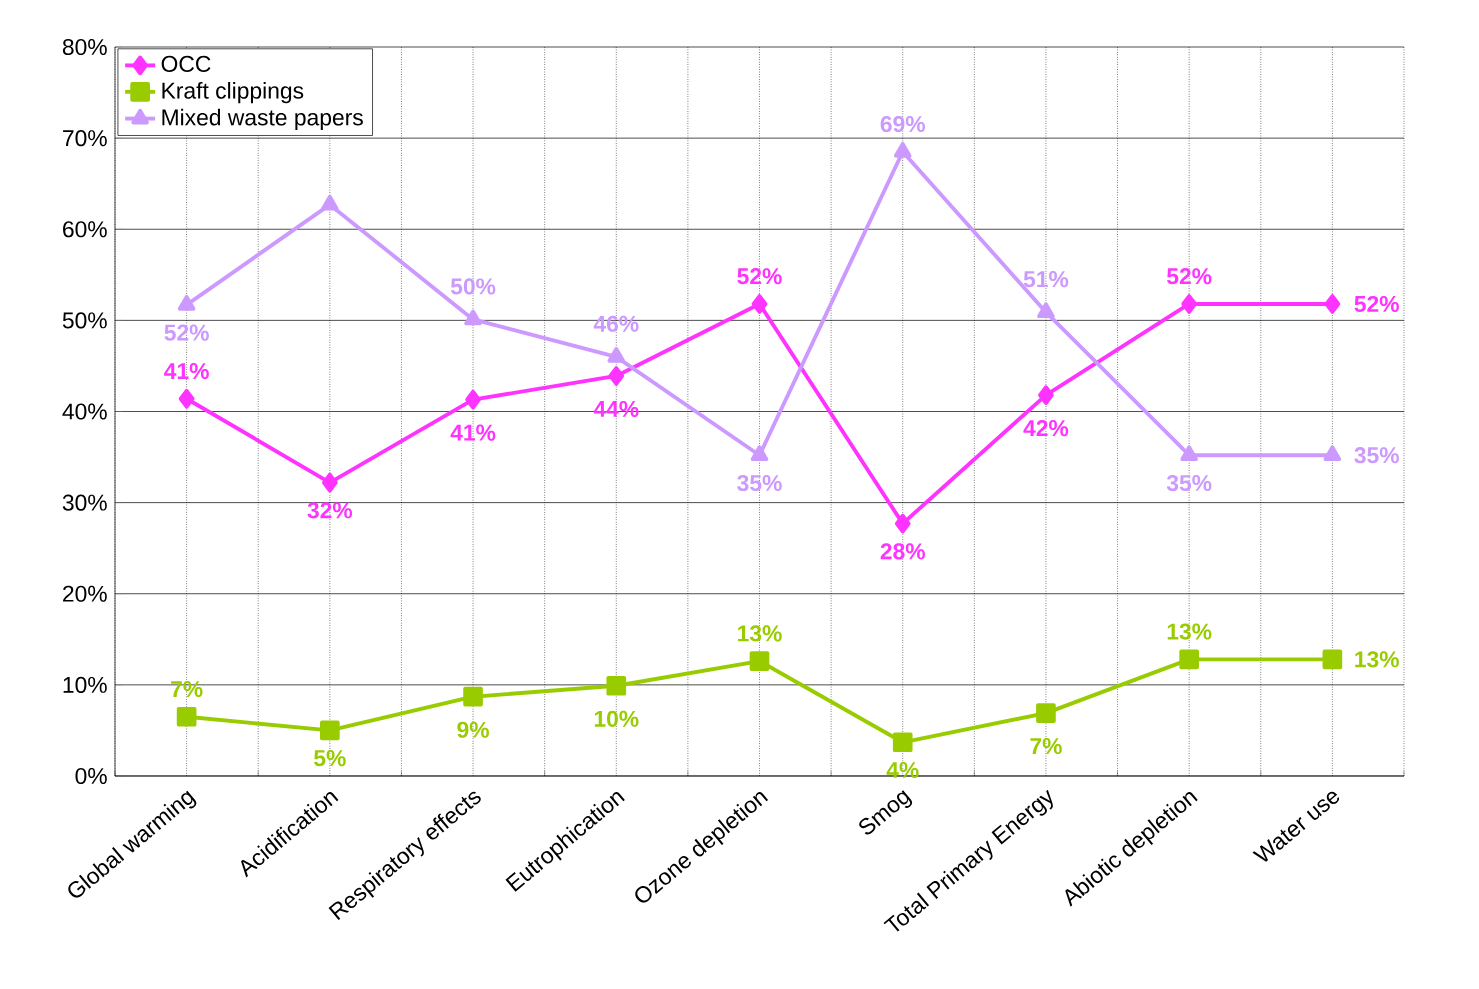 Image resolution: width=1479 pixels, height=989 pixels. Describe the element at coordinates (330, 510) in the screenshot. I see `data-label: 32%` at that location.